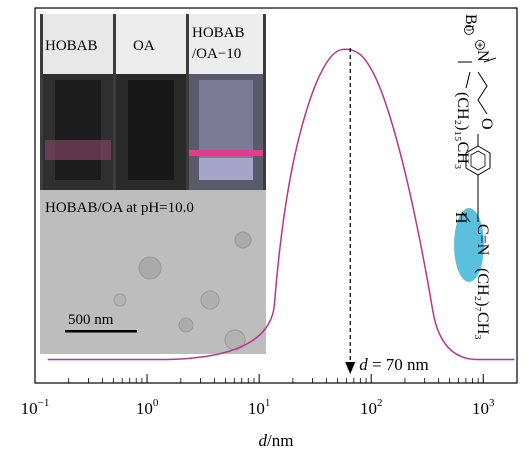 The height and width of the screenshot is (455, 529). I want to click on struct-tail-top: (CH₂)₁₅CH₃, so click(462, 130).